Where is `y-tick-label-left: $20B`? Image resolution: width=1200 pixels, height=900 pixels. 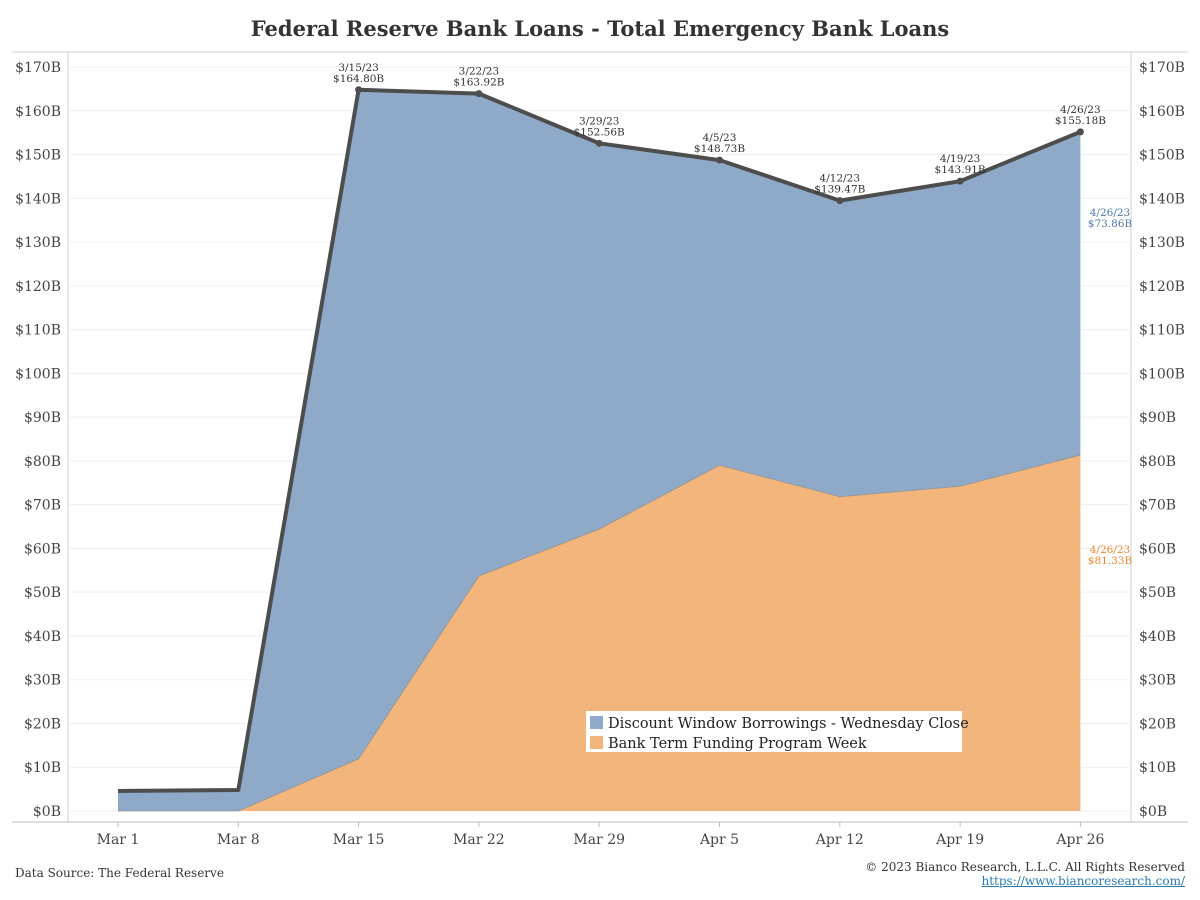
y-tick-label-left: $20B is located at coordinates (42, 724).